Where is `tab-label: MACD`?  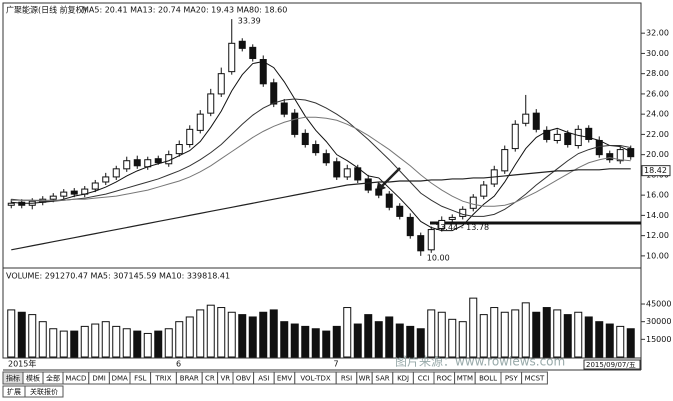 tab-label: MACD is located at coordinates (75, 379).